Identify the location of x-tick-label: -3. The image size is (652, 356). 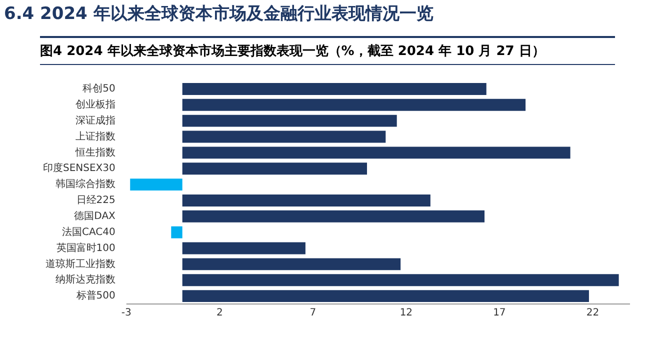
(126, 313).